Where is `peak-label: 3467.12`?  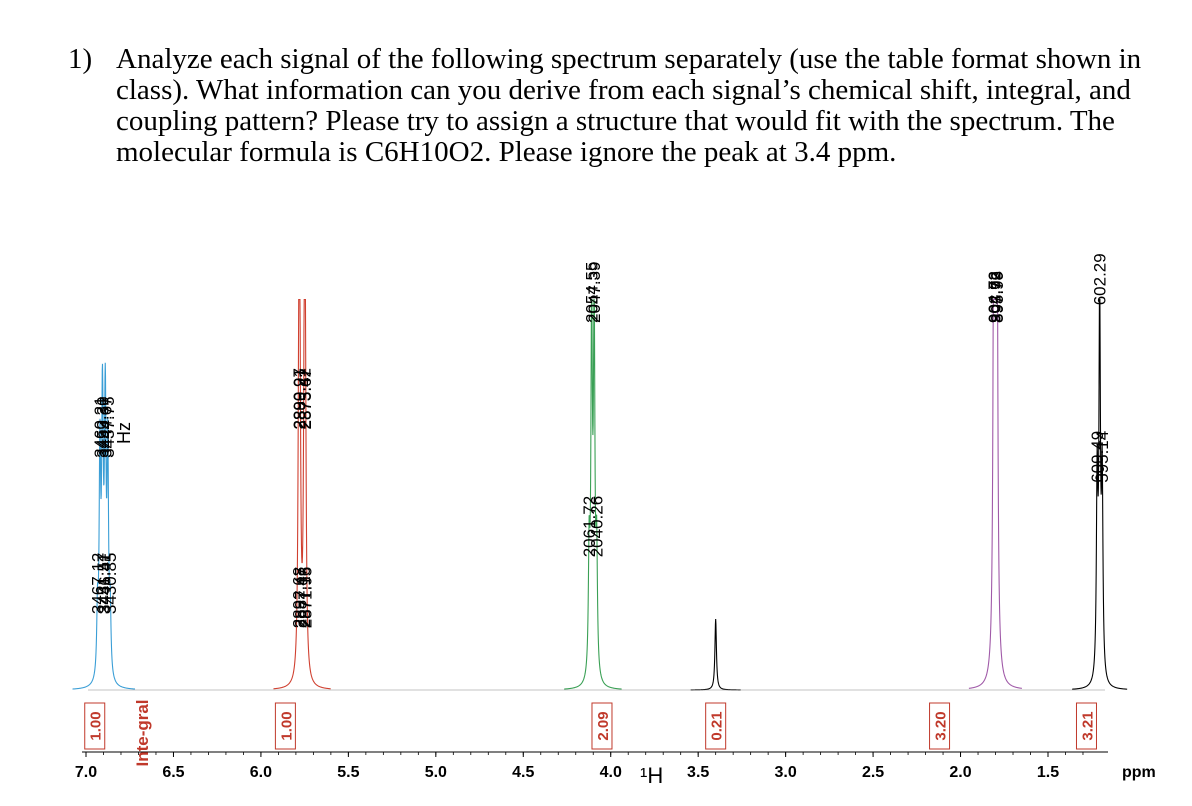 peak-label: 3467.12 is located at coordinates (98, 583).